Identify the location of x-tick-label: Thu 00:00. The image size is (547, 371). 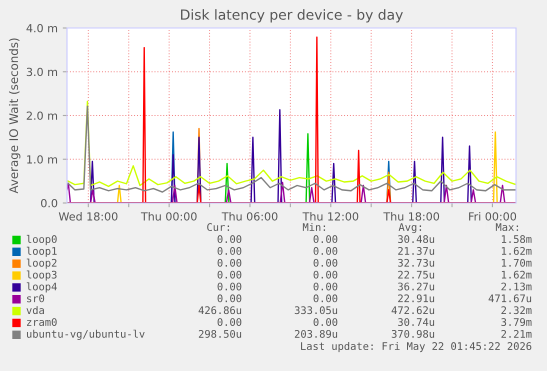
(168, 216).